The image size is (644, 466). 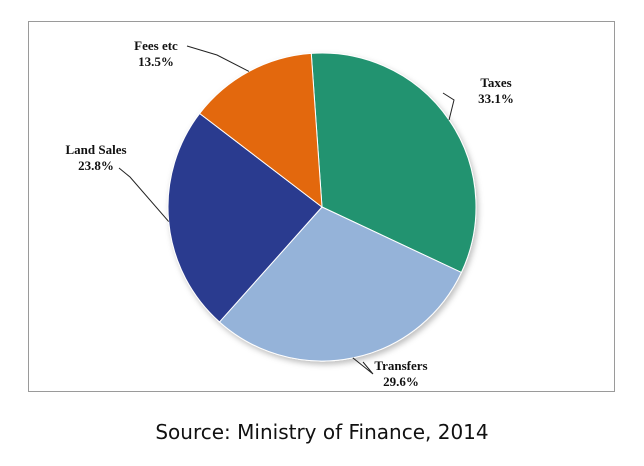 I want to click on slice-label-transfers: Transfers, so click(x=400, y=365).